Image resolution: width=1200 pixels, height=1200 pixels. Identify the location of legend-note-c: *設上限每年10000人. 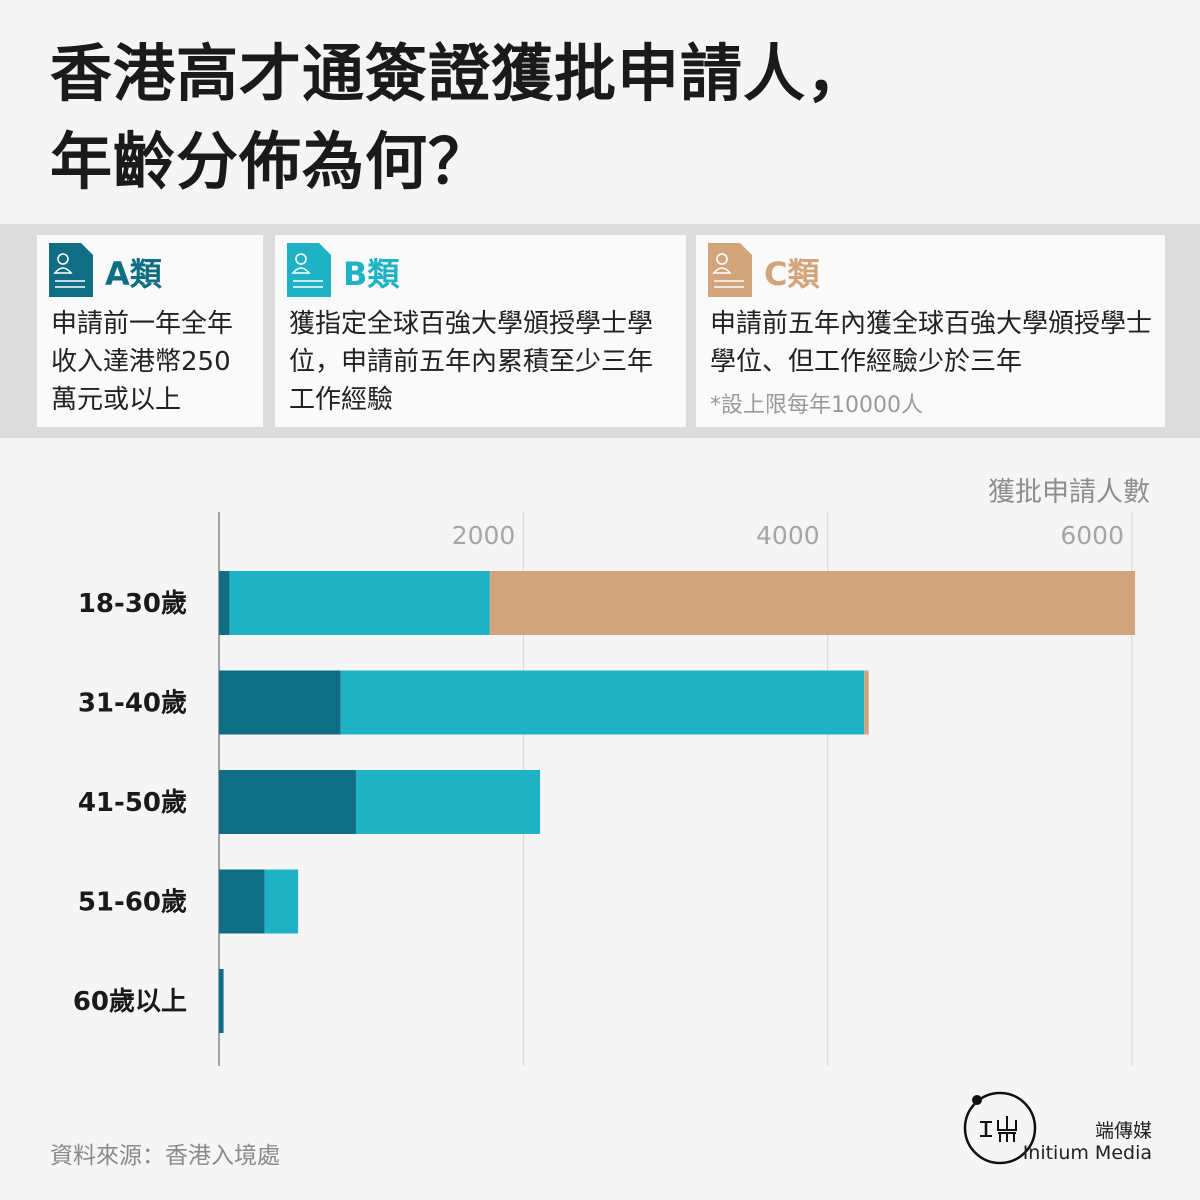
(816, 405).